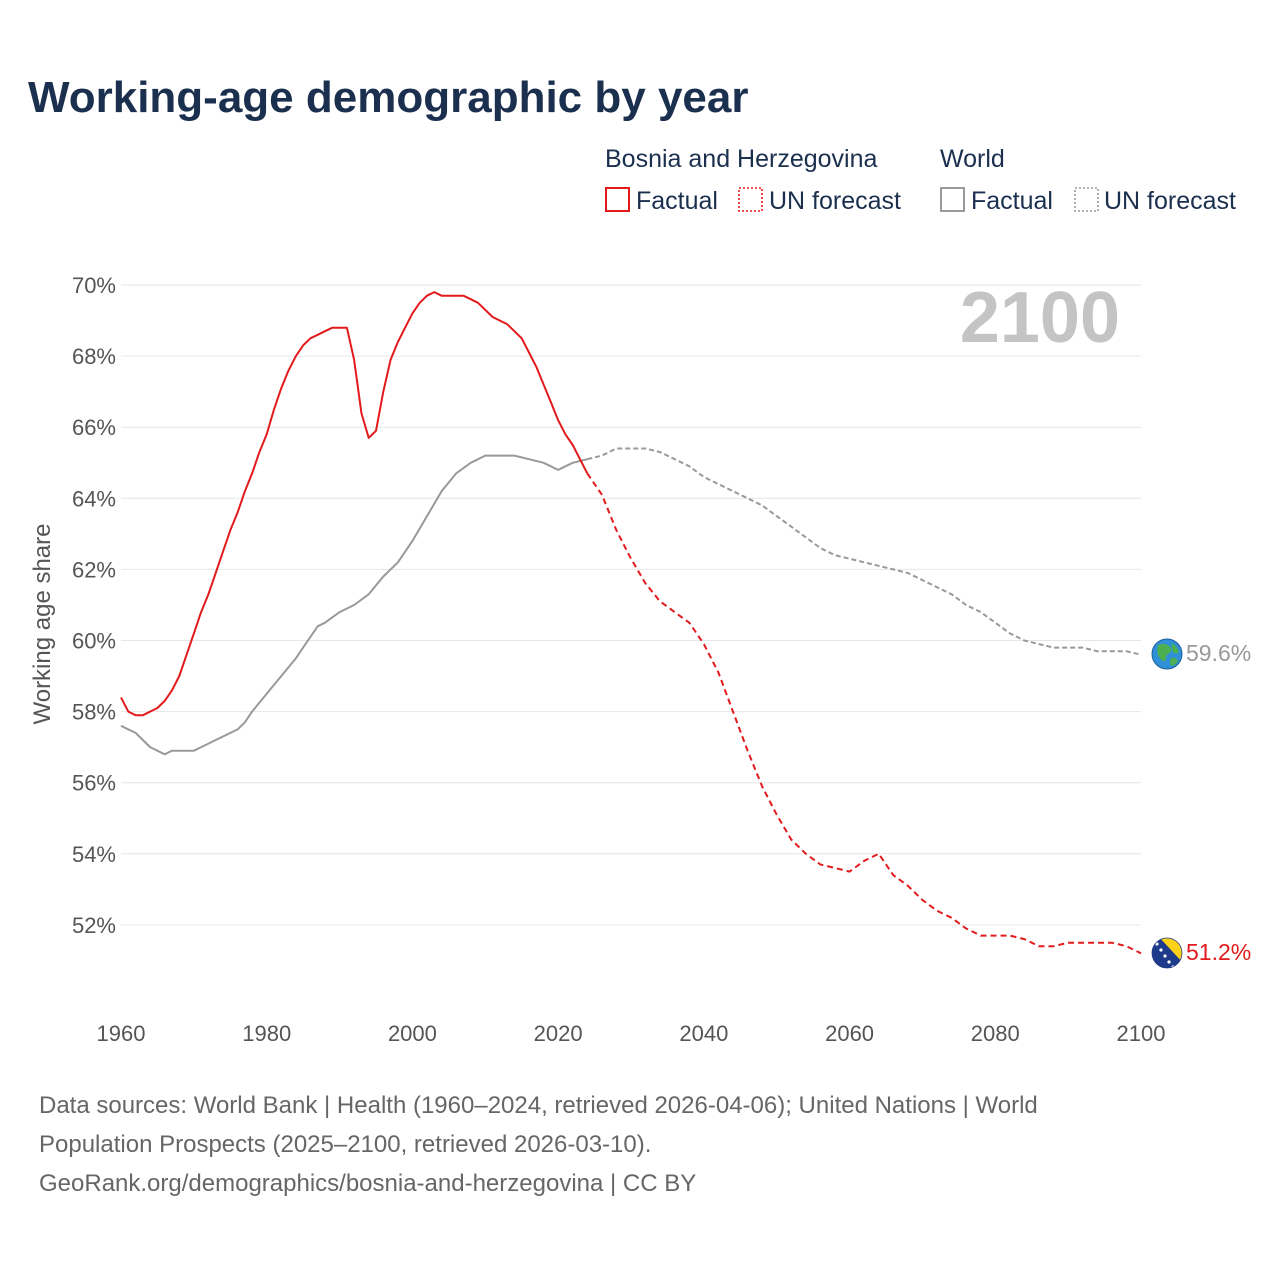  What do you see at coordinates (677, 201) in the screenshot?
I see `legend-label-bih-factual: Factual` at bounding box center [677, 201].